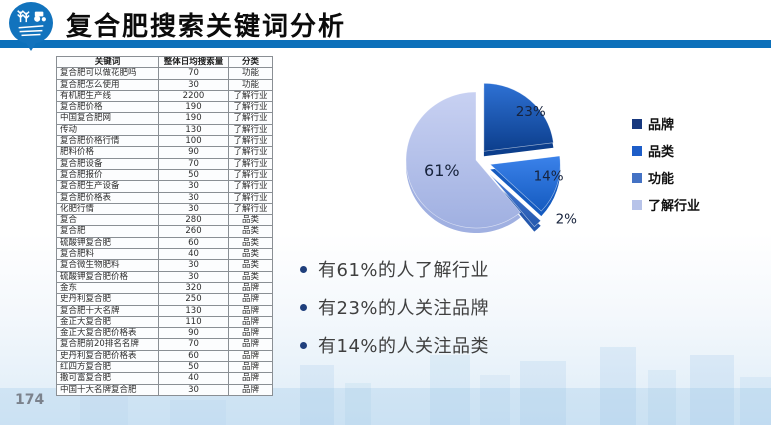  What do you see at coordinates (164, 197) in the screenshot?
I see `table-row: 复合肥价格表 30 了解行业` at bounding box center [164, 197].